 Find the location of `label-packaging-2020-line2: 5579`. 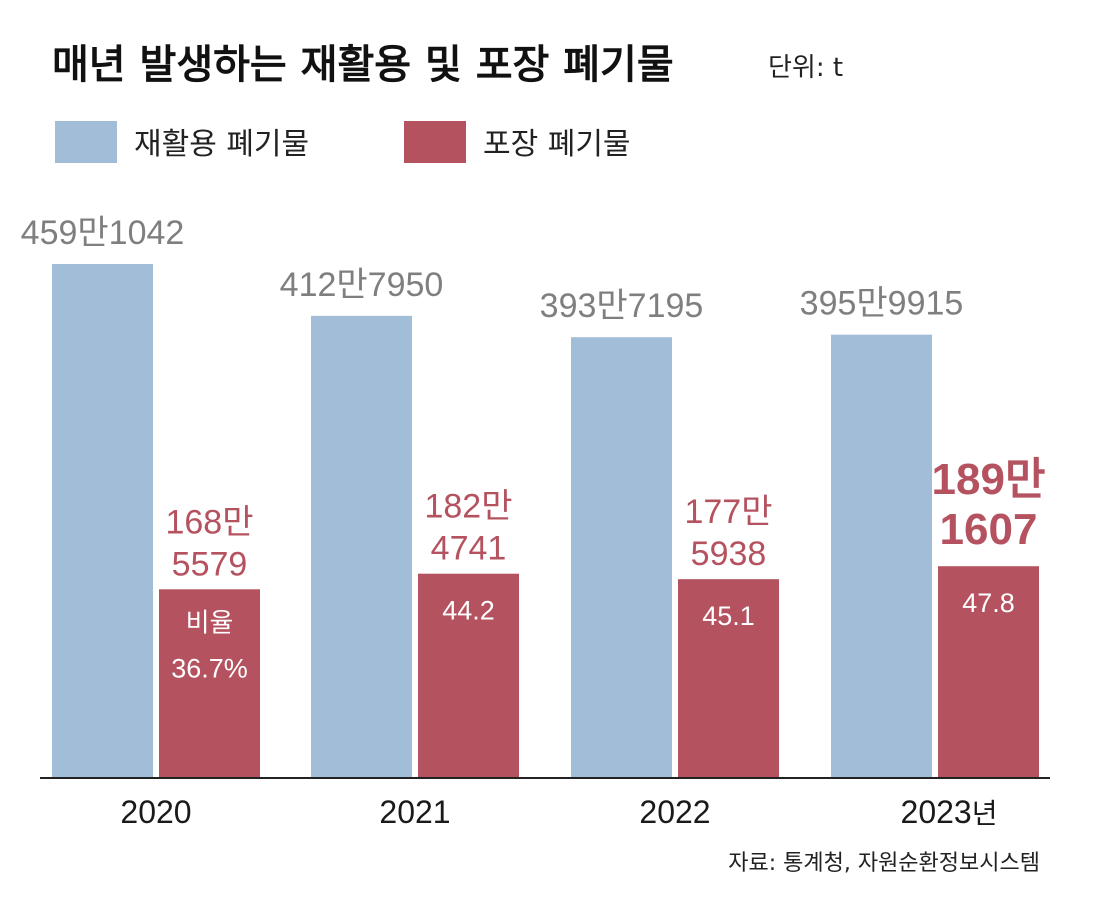

label-packaging-2020-line2: 5579 is located at coordinates (210, 564).